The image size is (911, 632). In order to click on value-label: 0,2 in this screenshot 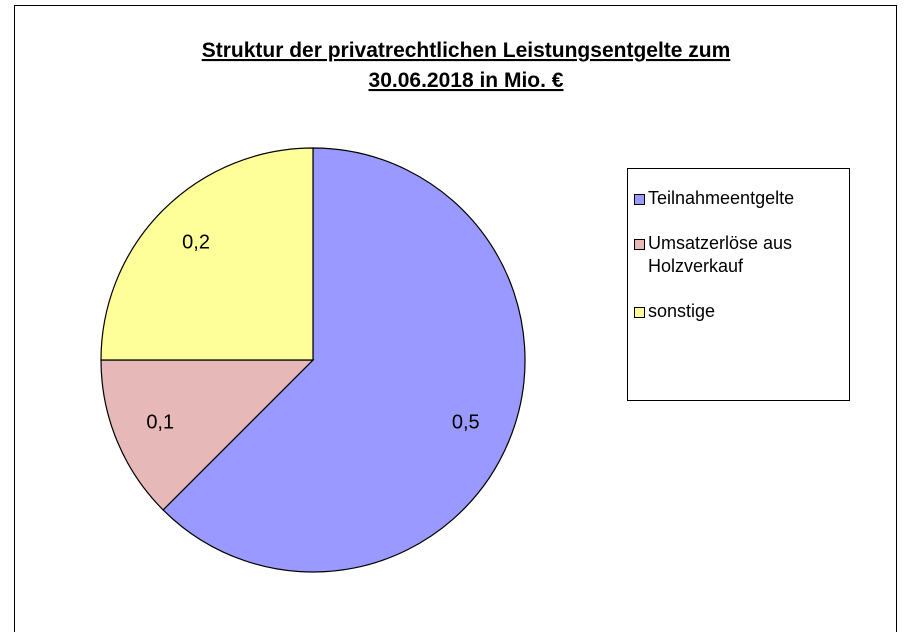, I will do `click(196, 242)`.